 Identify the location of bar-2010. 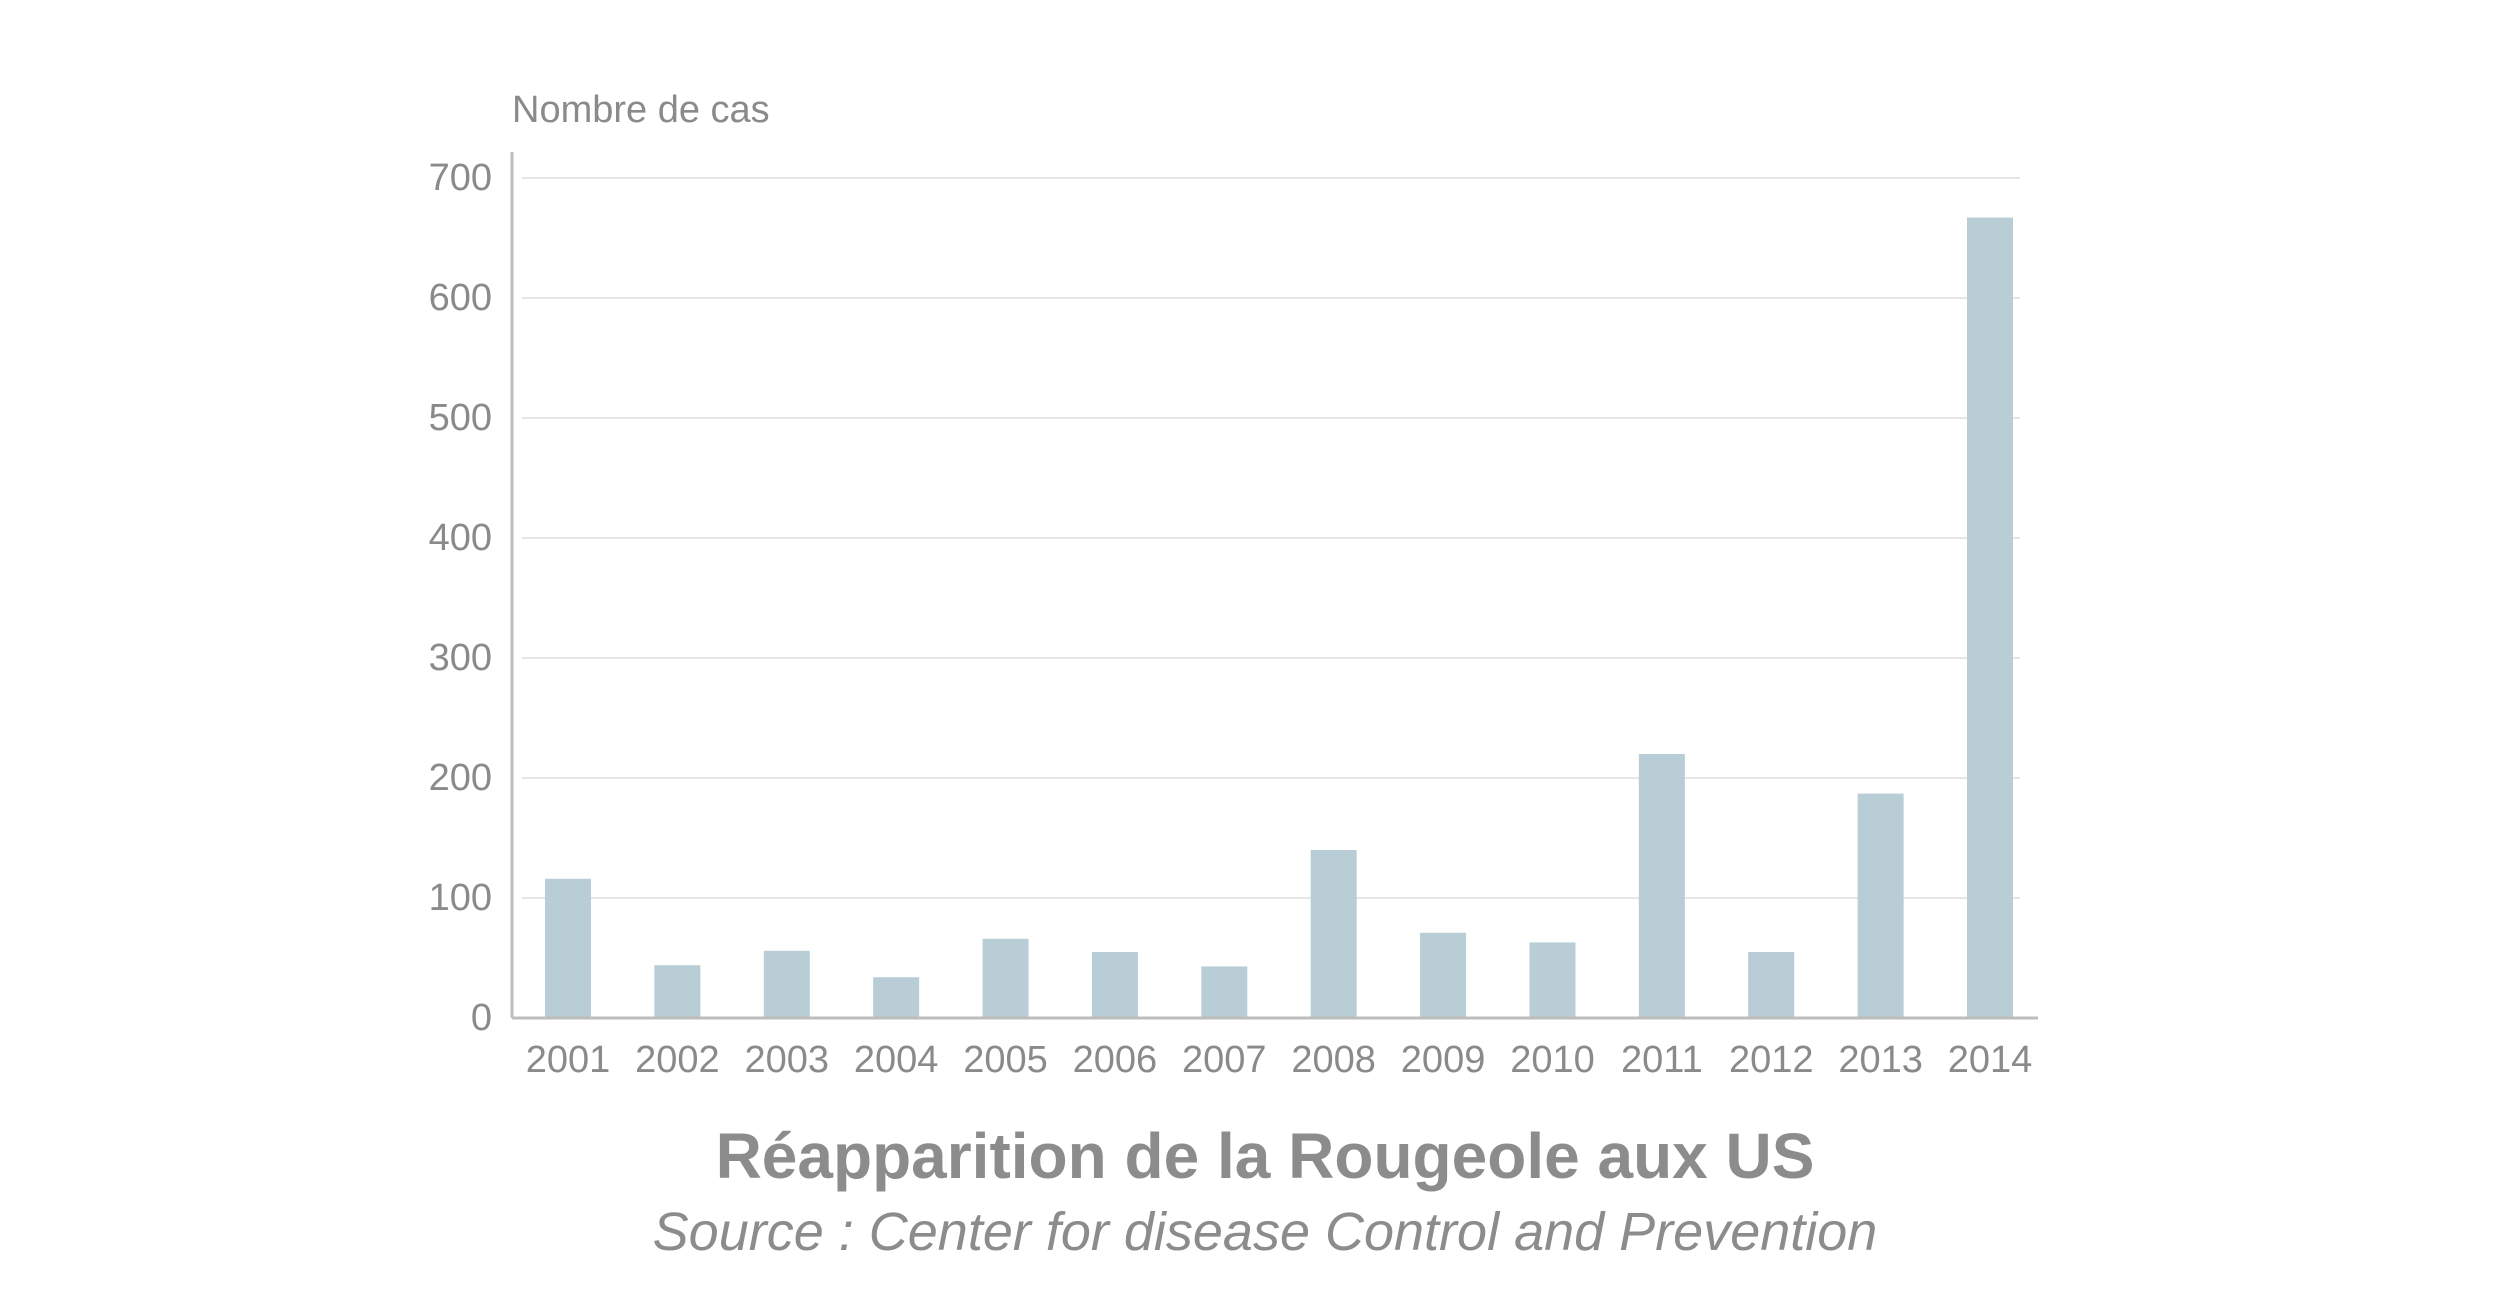
(1552, 980).